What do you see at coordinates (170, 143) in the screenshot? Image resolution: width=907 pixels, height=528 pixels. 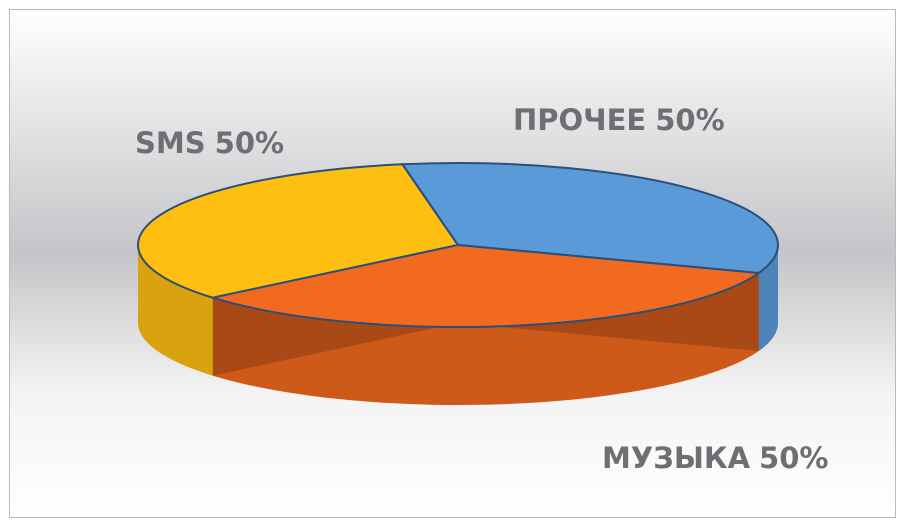 I see `label-name: SMS` at bounding box center [170, 143].